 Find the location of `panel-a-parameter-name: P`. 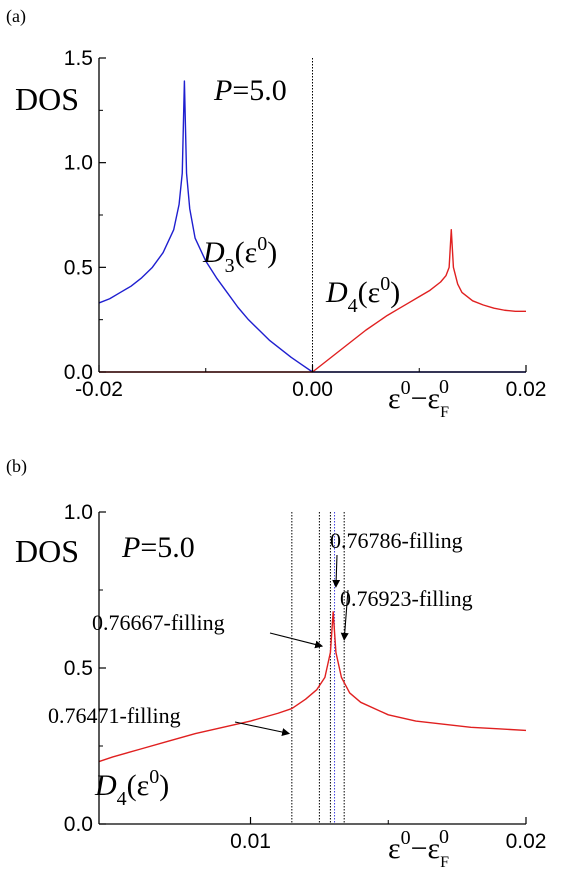

panel-a-parameter-name: P is located at coordinates (222, 90).